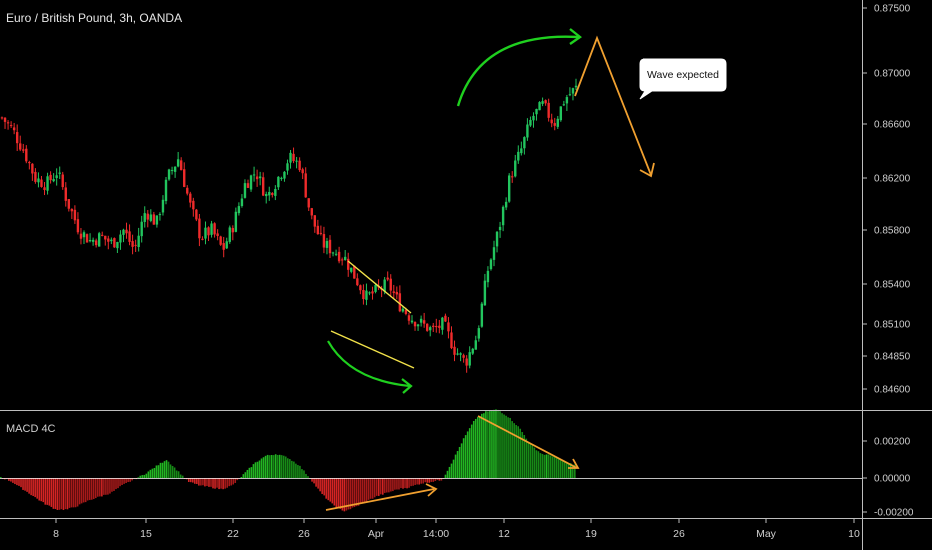 The width and height of the screenshot is (932, 550). What do you see at coordinates (683, 79) in the screenshot?
I see `annotation-bubble: Wave expected` at bounding box center [683, 79].